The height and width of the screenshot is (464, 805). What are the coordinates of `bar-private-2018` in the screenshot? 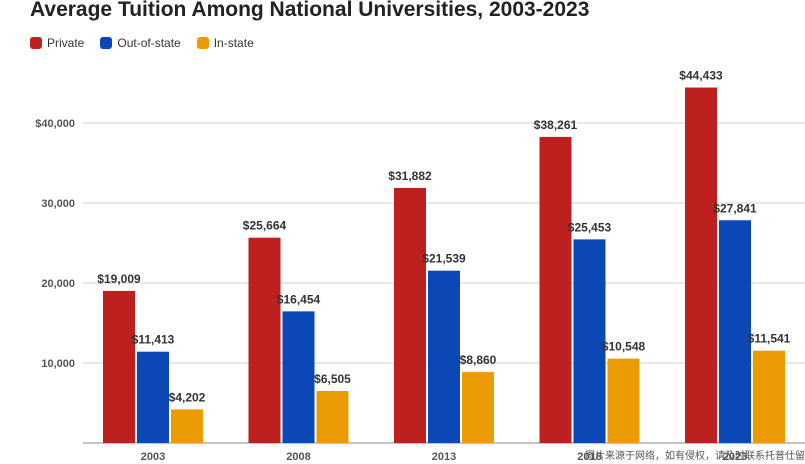 It's located at (555, 290).